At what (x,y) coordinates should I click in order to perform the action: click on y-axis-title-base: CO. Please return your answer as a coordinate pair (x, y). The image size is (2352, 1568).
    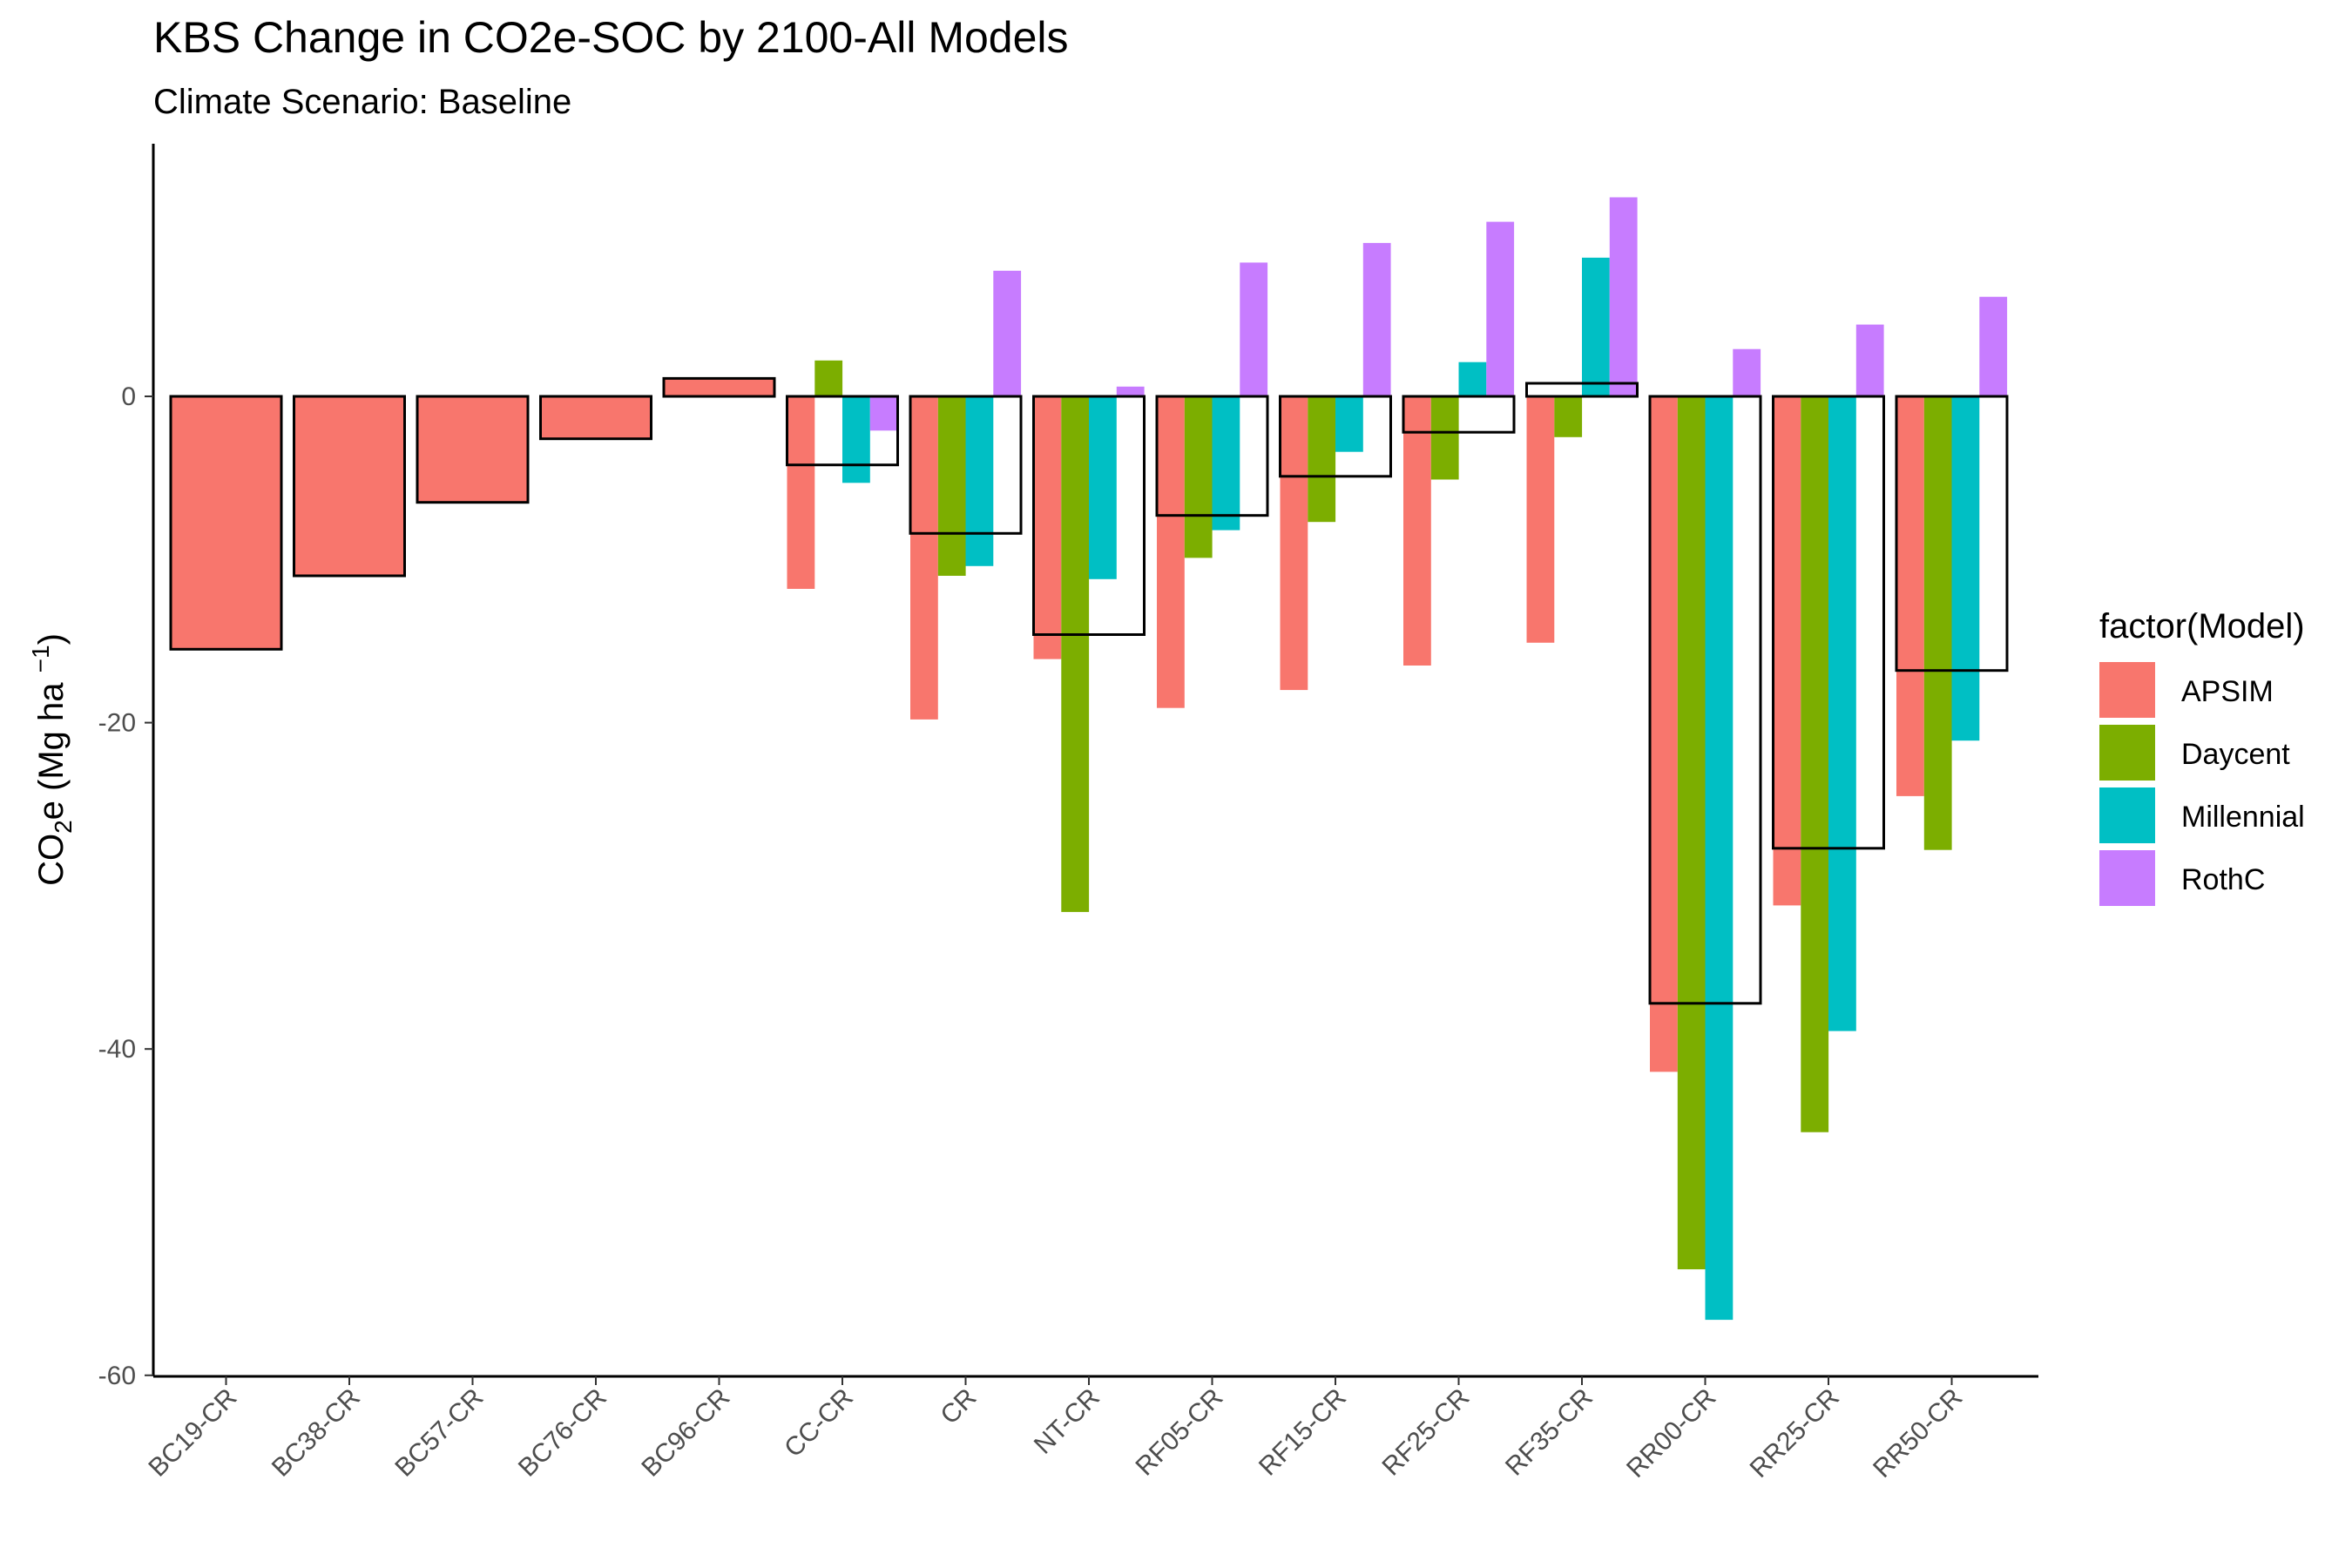
    Looking at the image, I should click on (52, 860).